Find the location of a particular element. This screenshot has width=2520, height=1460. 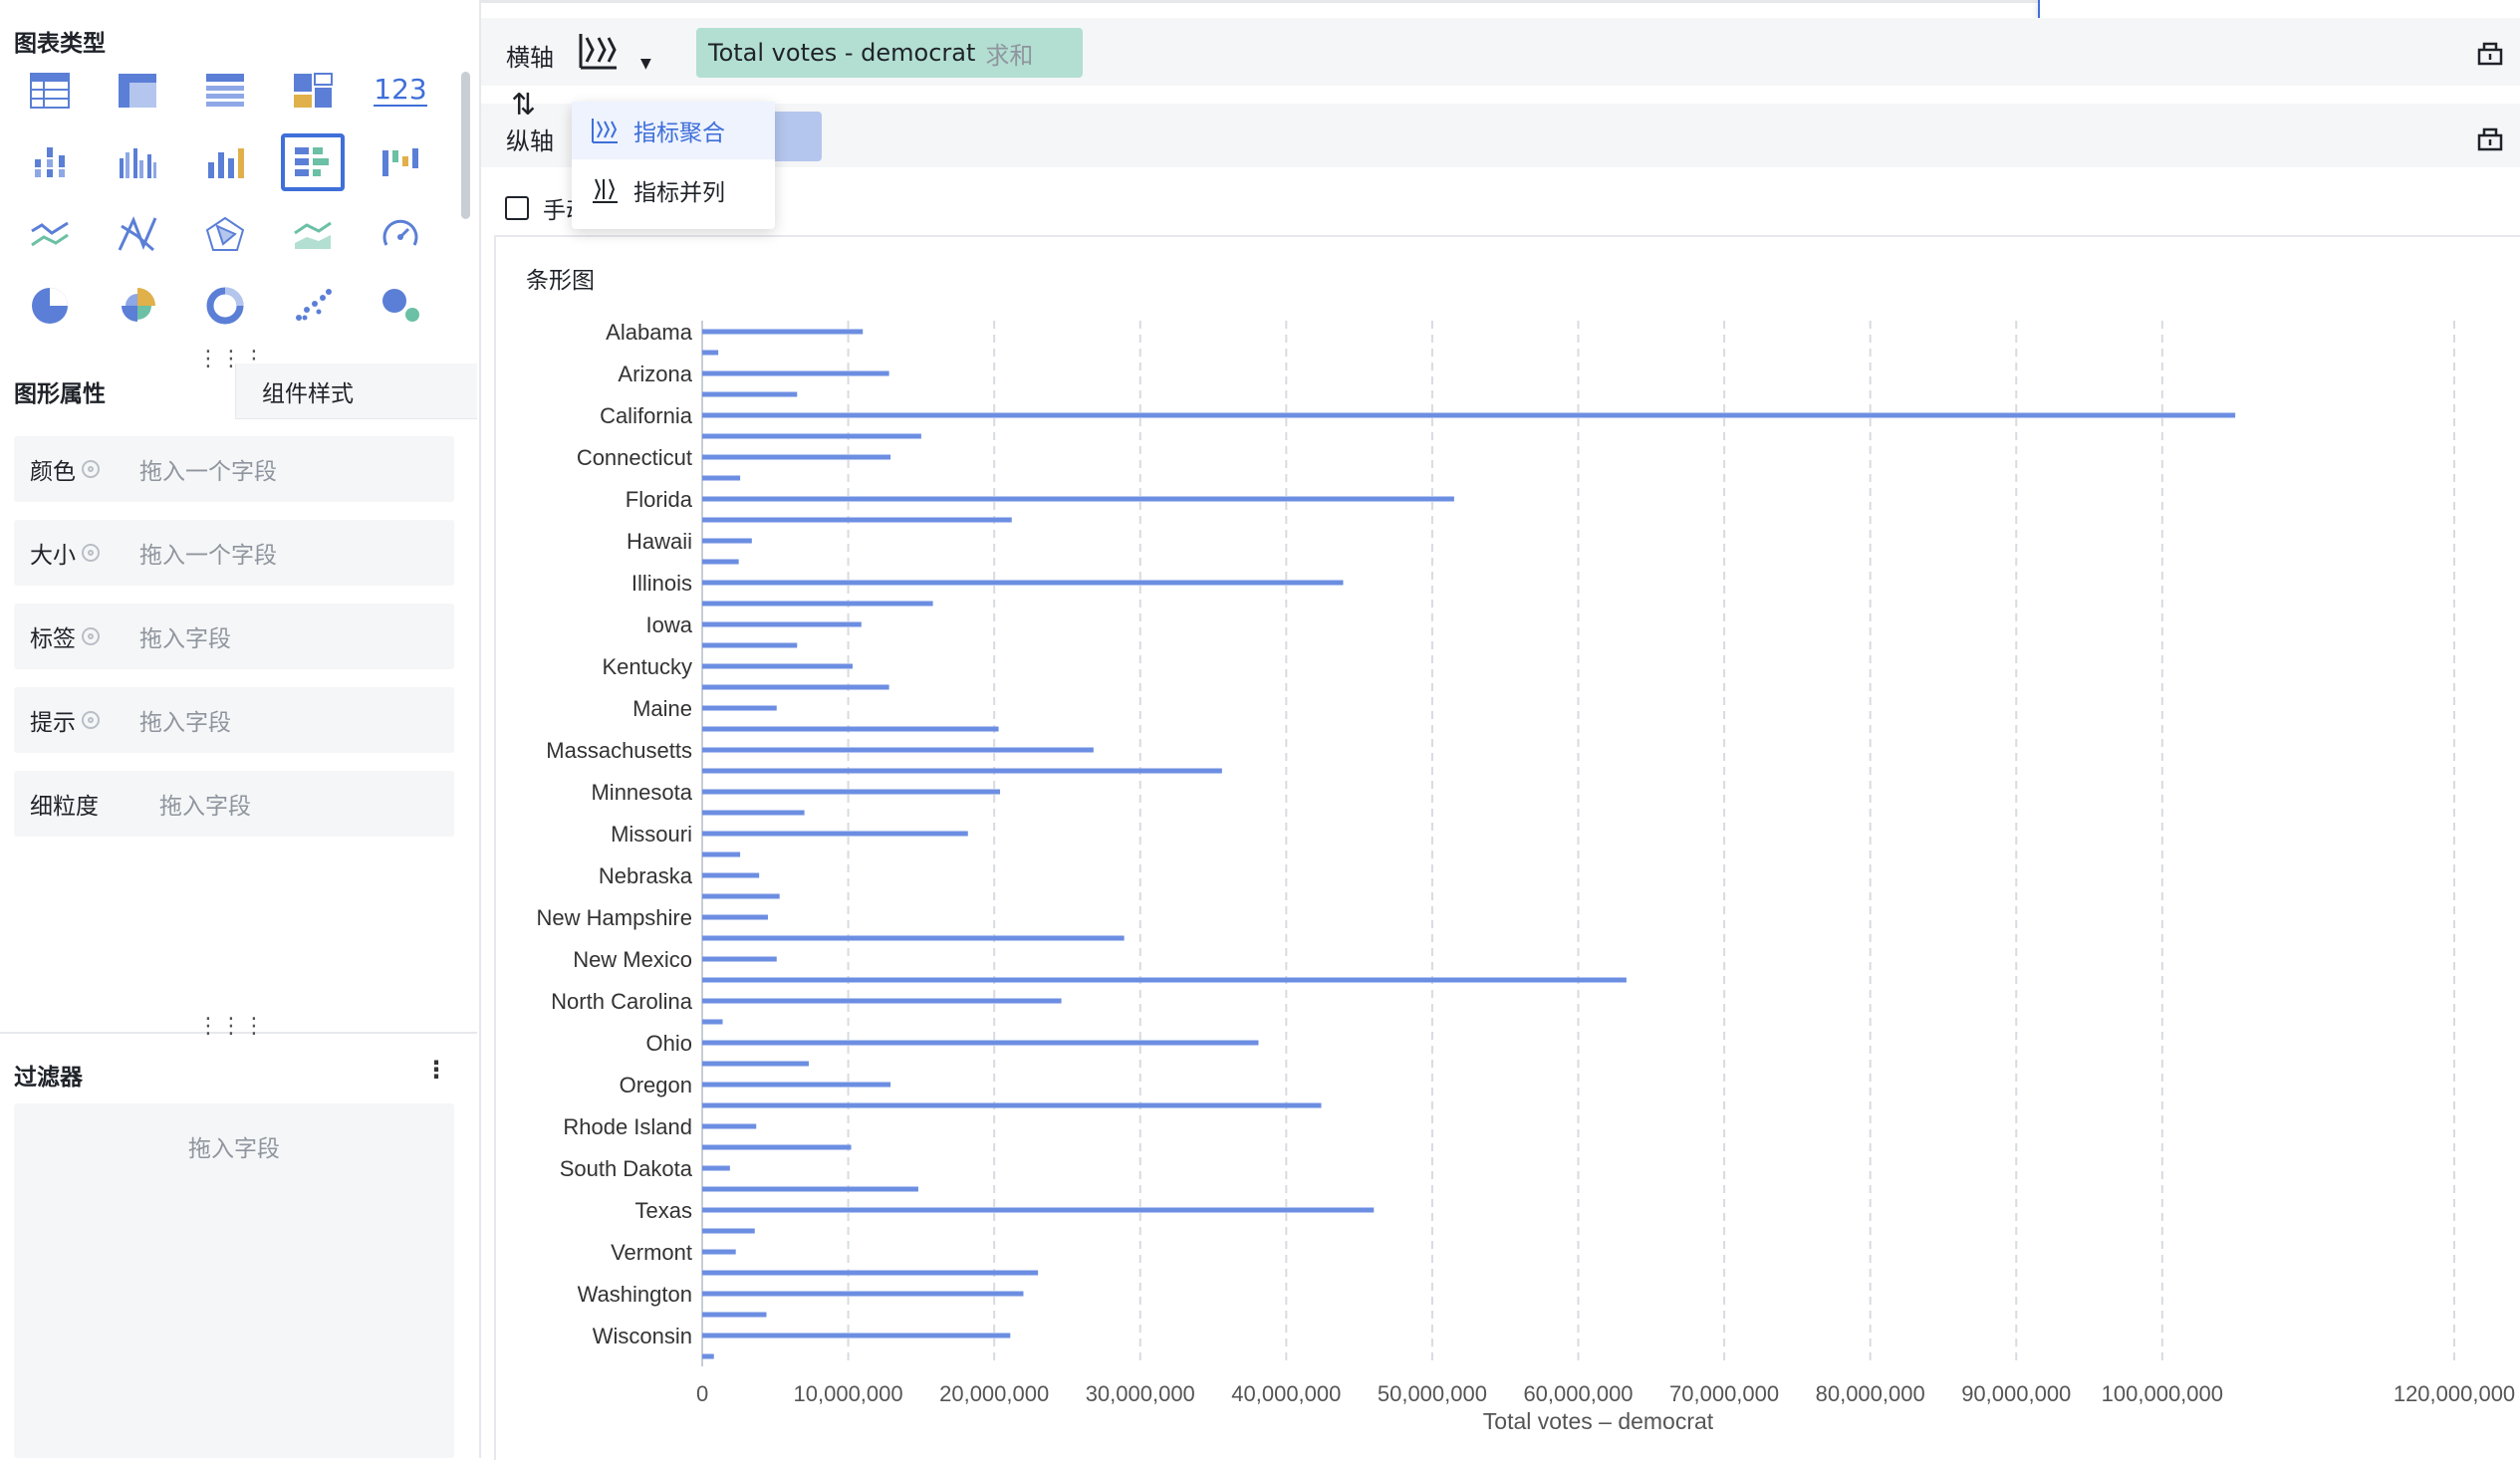

swap-axes-icon: ⇅ is located at coordinates (524, 105).